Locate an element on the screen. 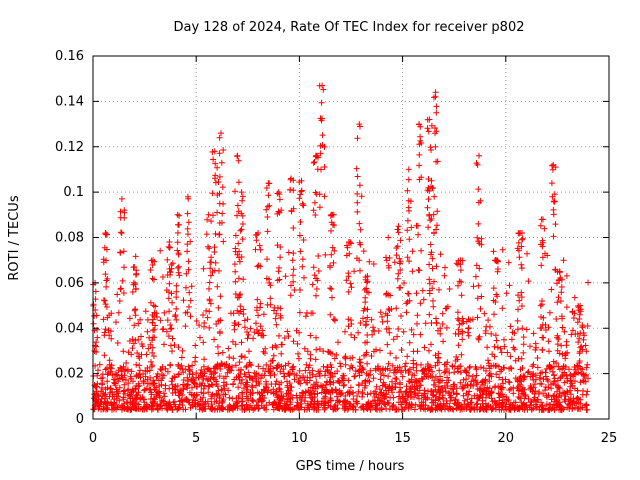  x-tick-label: 20 is located at coordinates (506, 438).